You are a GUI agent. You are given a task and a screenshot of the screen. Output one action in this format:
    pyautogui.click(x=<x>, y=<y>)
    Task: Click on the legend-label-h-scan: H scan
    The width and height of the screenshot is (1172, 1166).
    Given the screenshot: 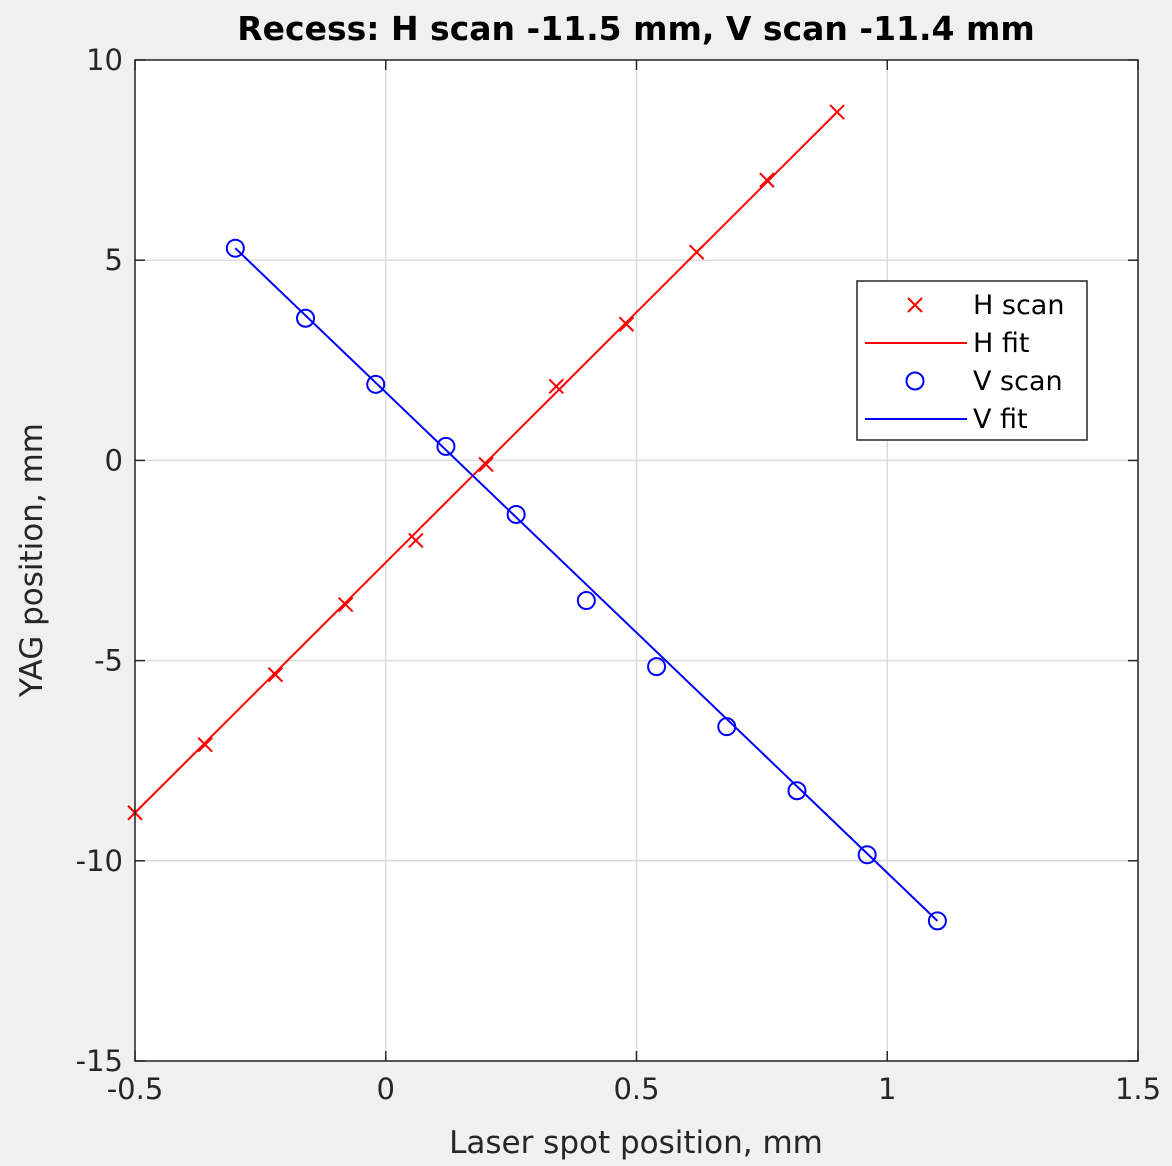 What is the action you would take?
    pyautogui.click(x=1018, y=305)
    